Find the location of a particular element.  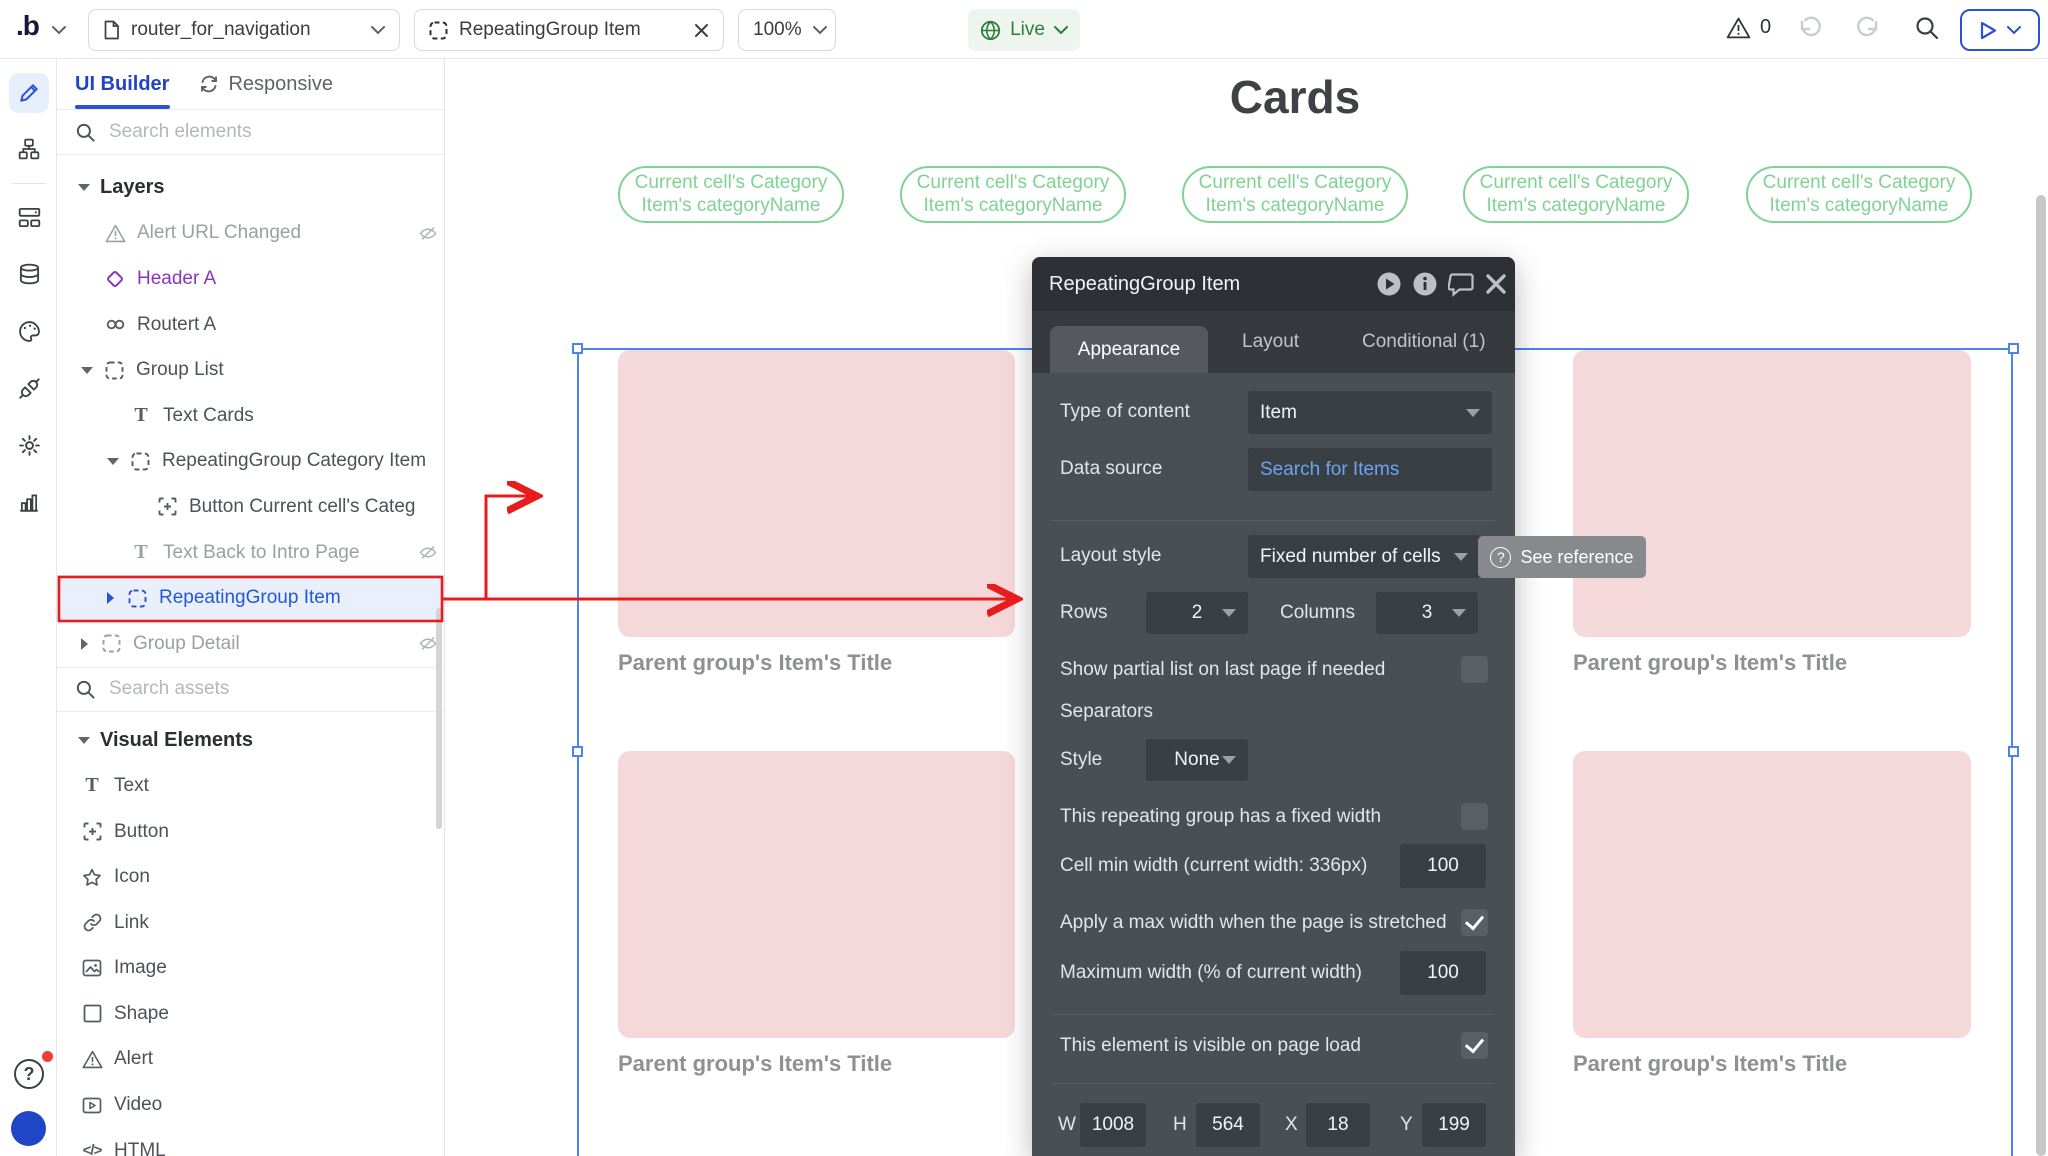

preview-run-button is located at coordinates (2000, 30).